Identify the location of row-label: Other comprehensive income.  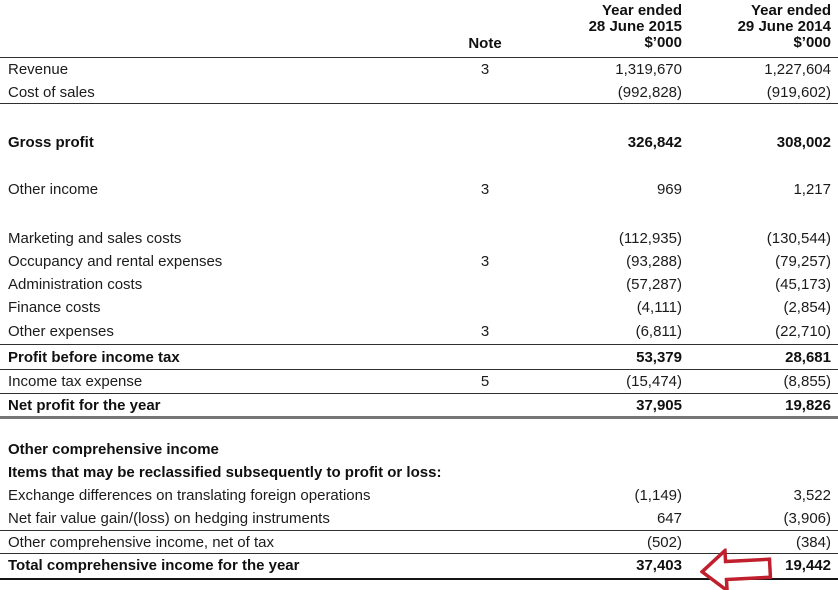
(113, 449).